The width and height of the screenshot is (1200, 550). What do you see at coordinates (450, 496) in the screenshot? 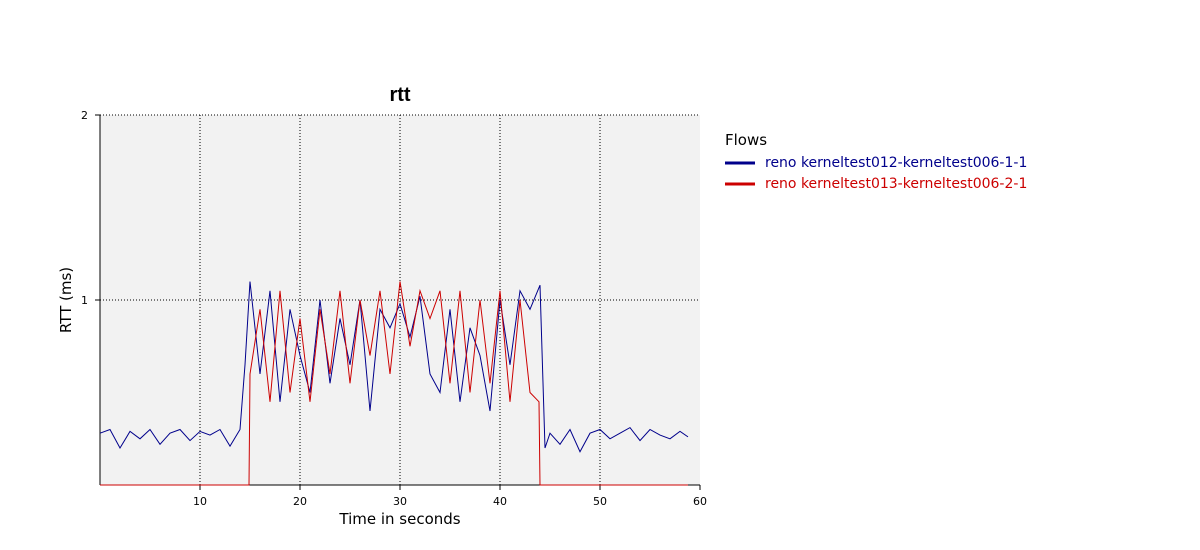
I see `x-ticks: 10 20 30 40 50 60` at bounding box center [450, 496].